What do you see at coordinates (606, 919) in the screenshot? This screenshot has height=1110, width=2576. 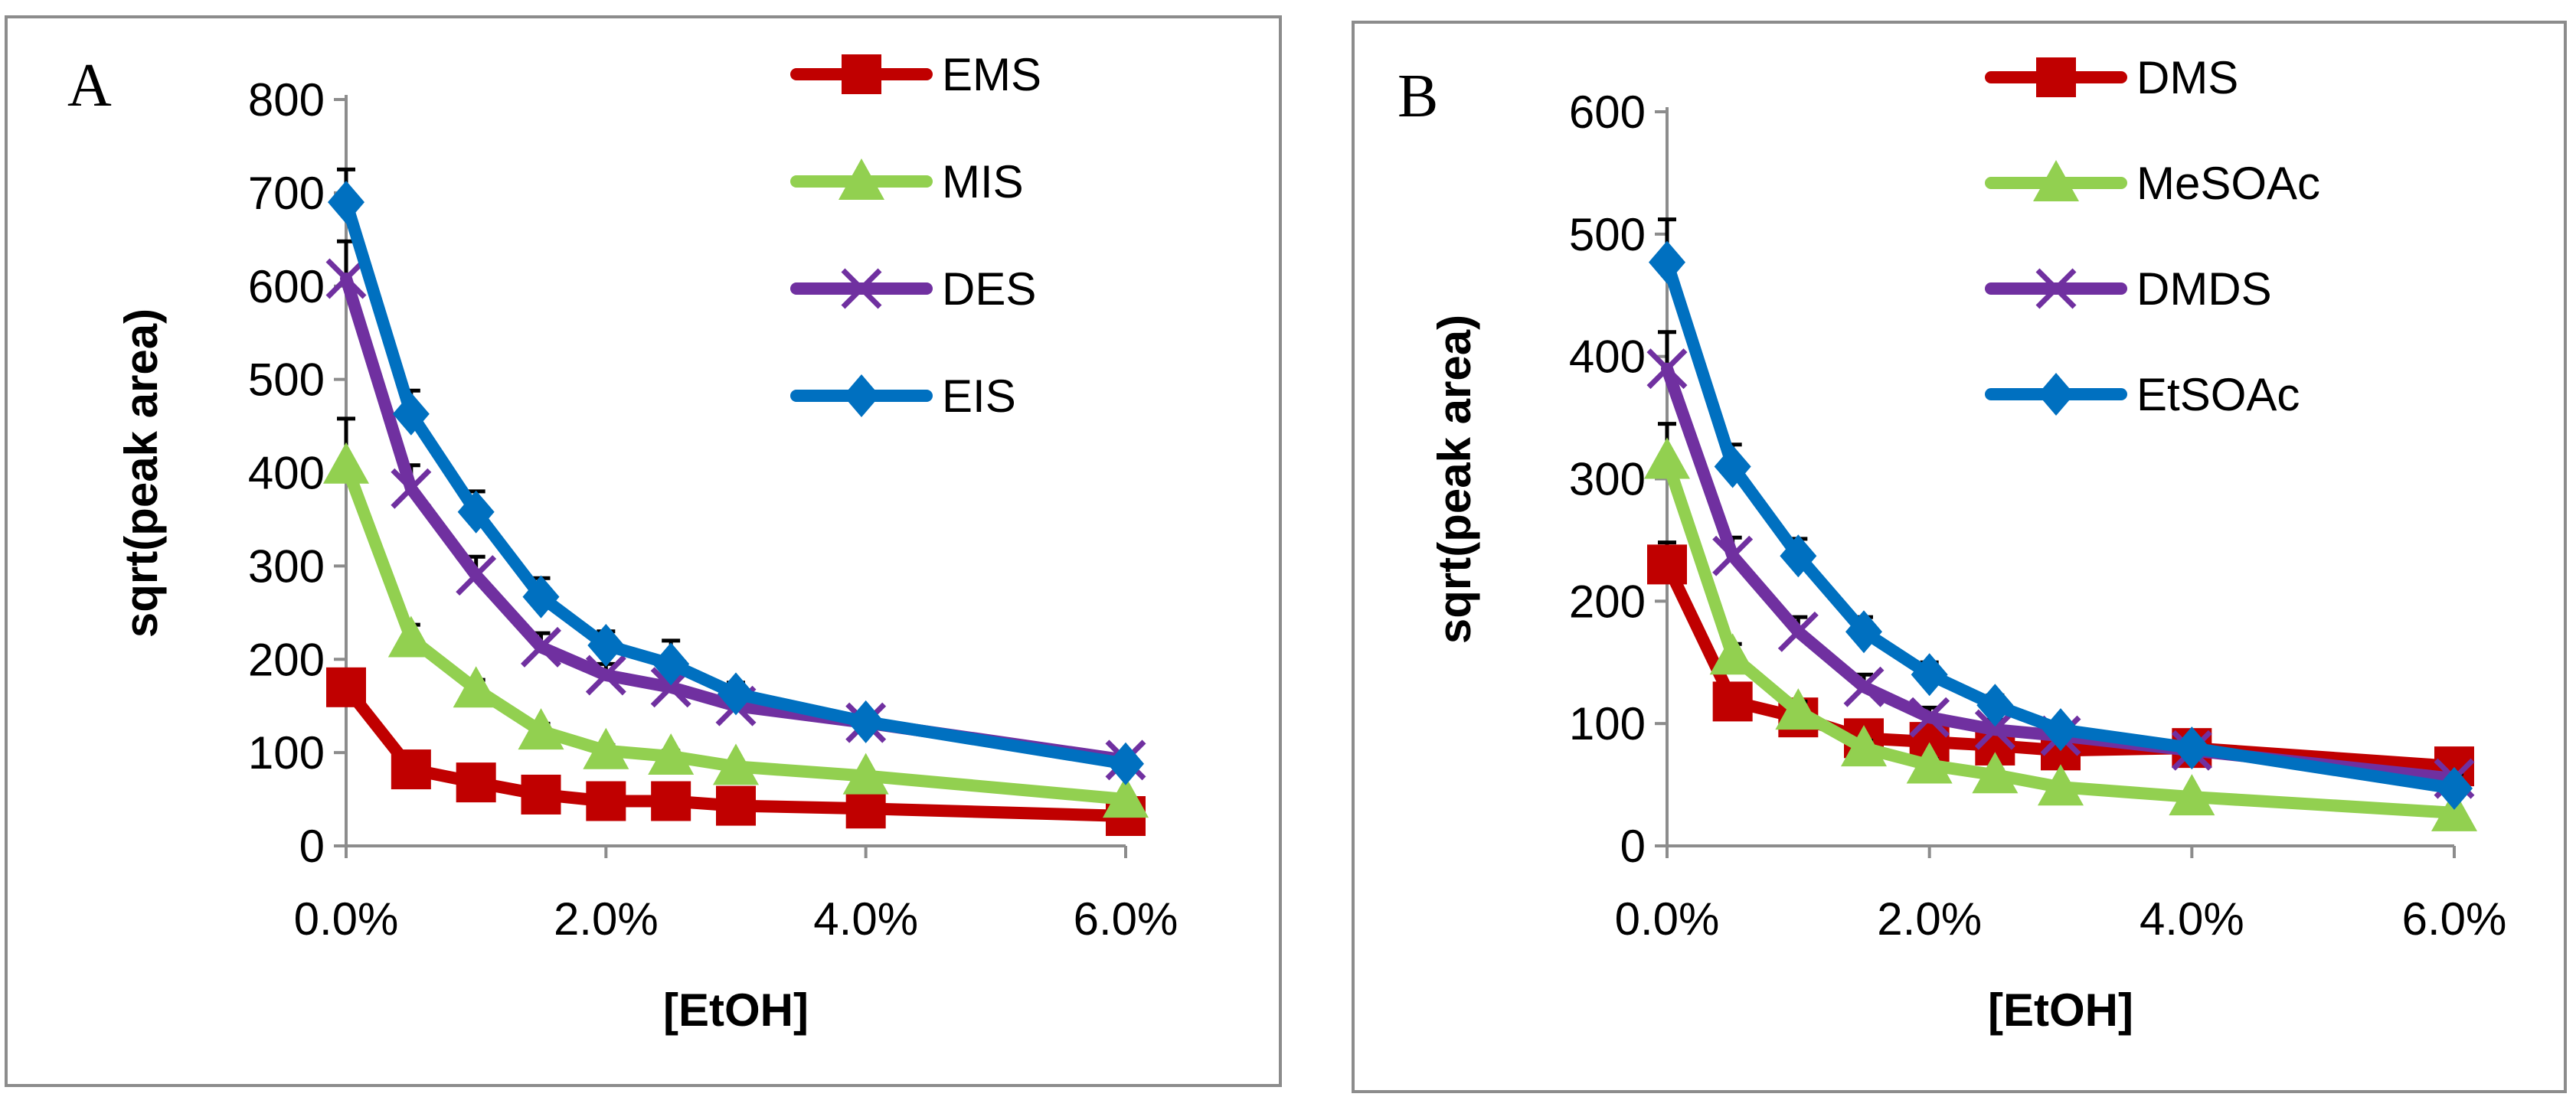 I see `x-tick-label-a: 2.0%` at bounding box center [606, 919].